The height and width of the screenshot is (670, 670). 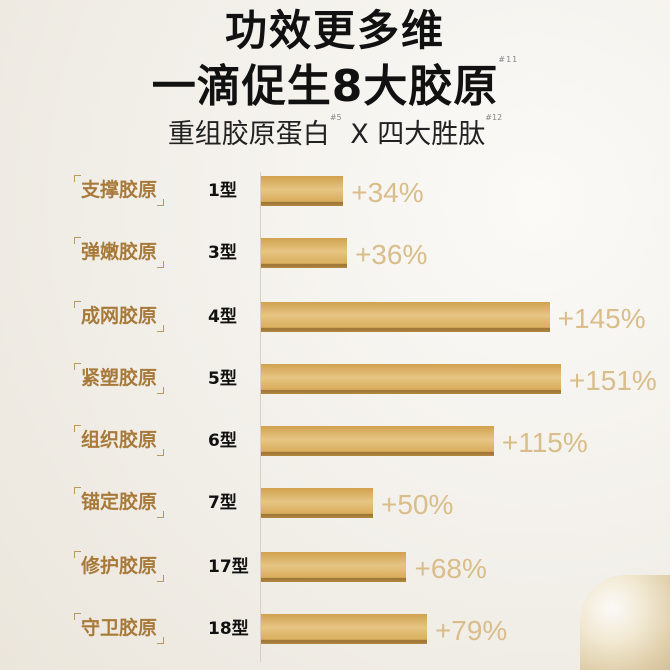 What do you see at coordinates (359, 134) in the screenshot?
I see `subtitle-x: X` at bounding box center [359, 134].